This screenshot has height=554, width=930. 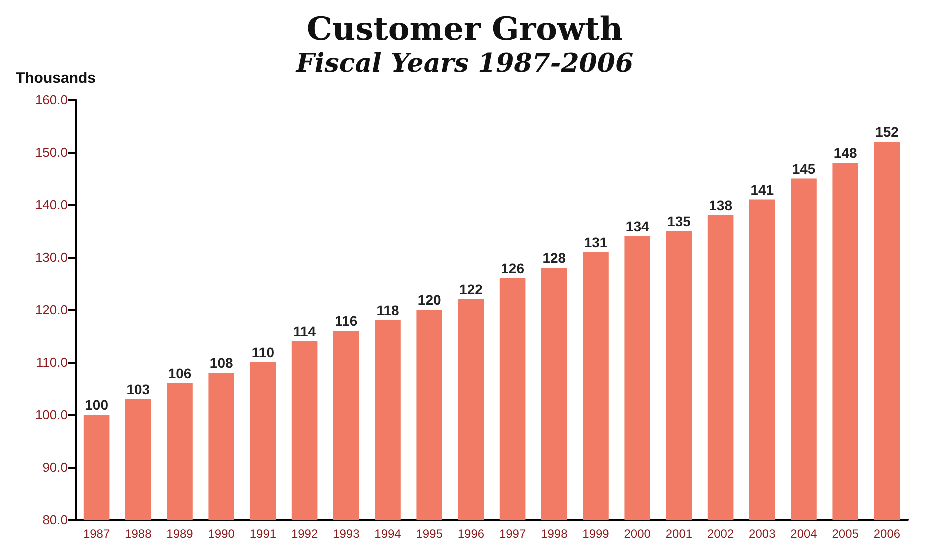 What do you see at coordinates (304, 534) in the screenshot?
I see `x-tick-label: 1992` at bounding box center [304, 534].